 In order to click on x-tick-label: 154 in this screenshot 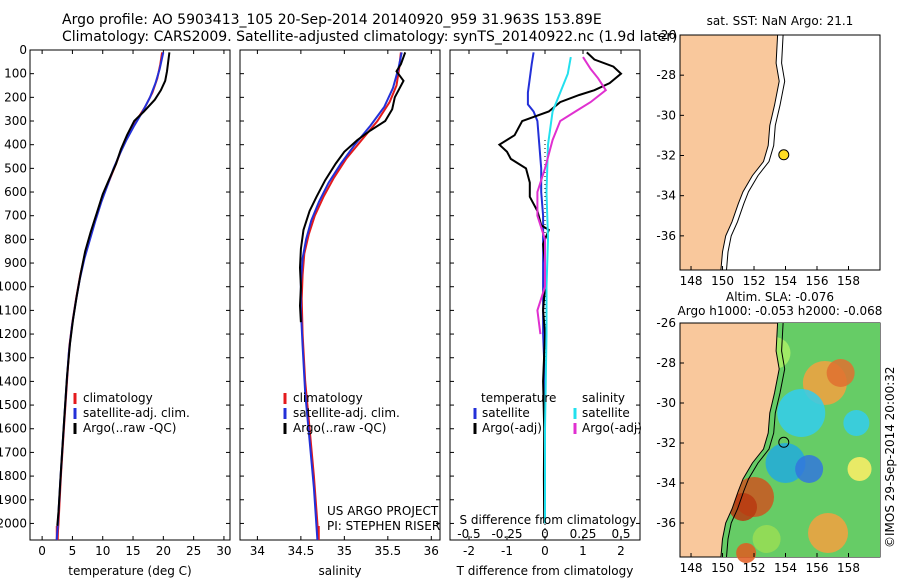, I will do `click(785, 568)`.